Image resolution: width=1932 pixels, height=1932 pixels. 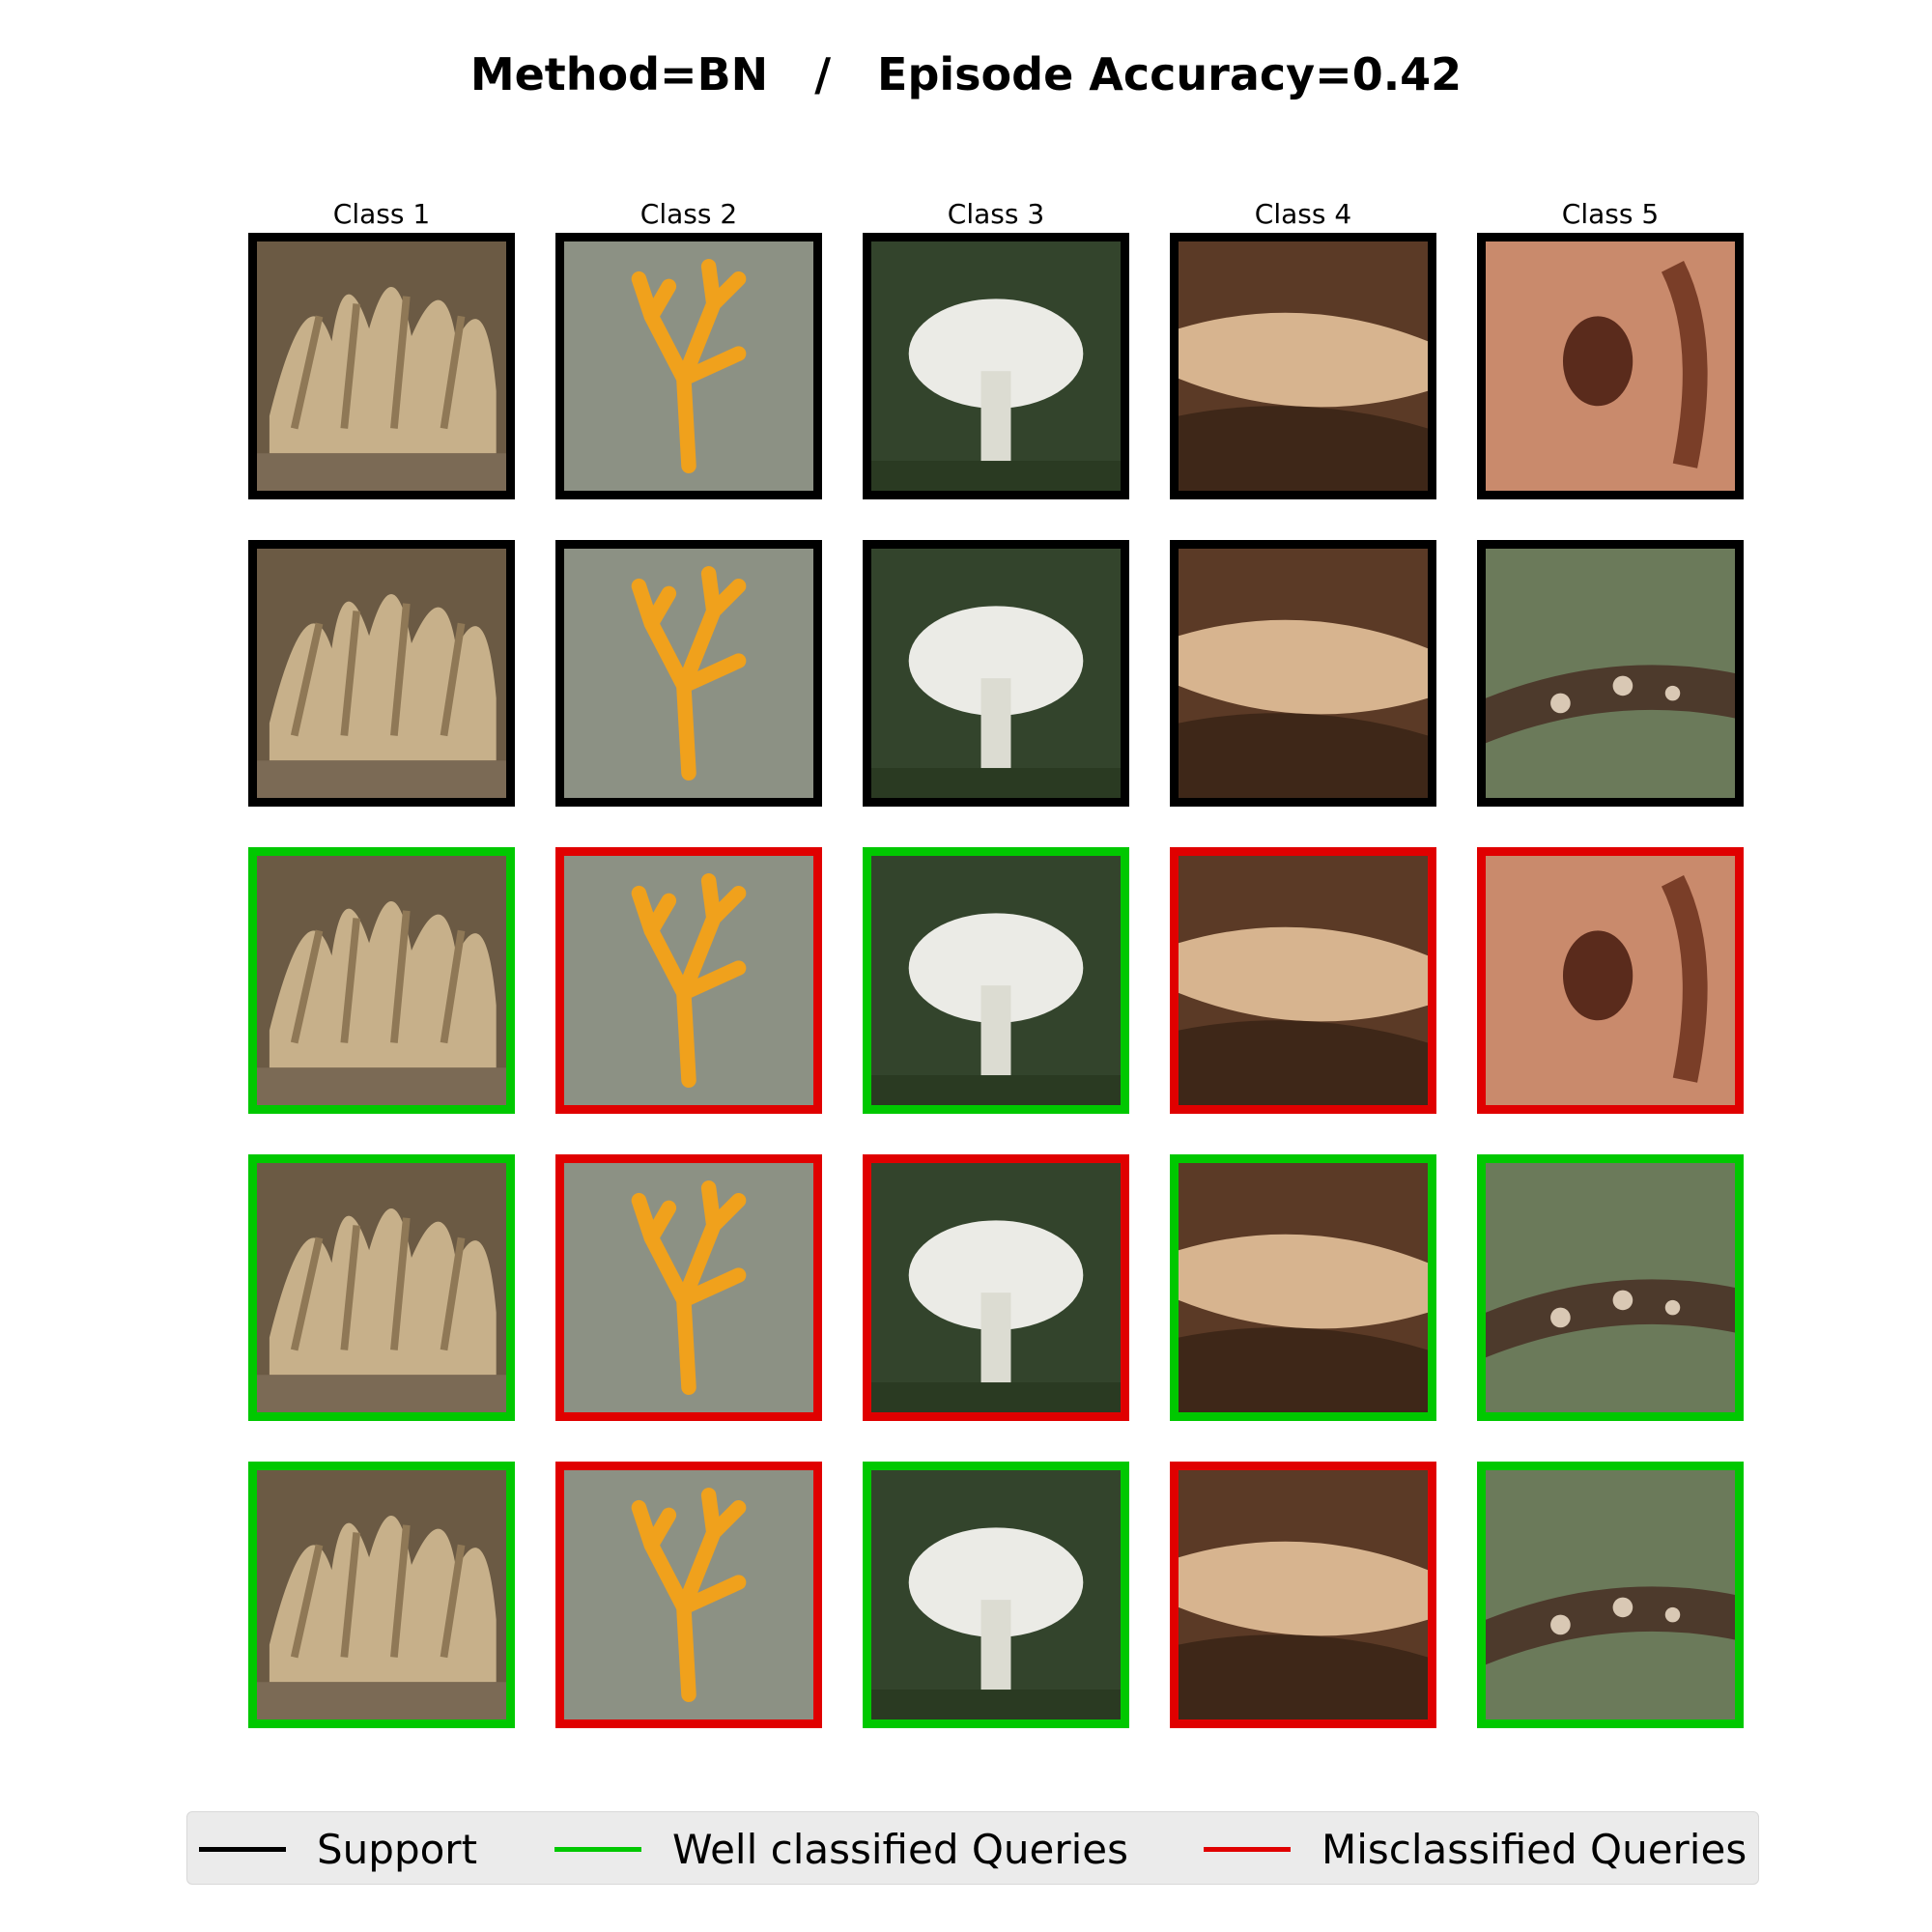 What do you see at coordinates (597, 1849) in the screenshot?
I see `legend-swatch-well-classified` at bounding box center [597, 1849].